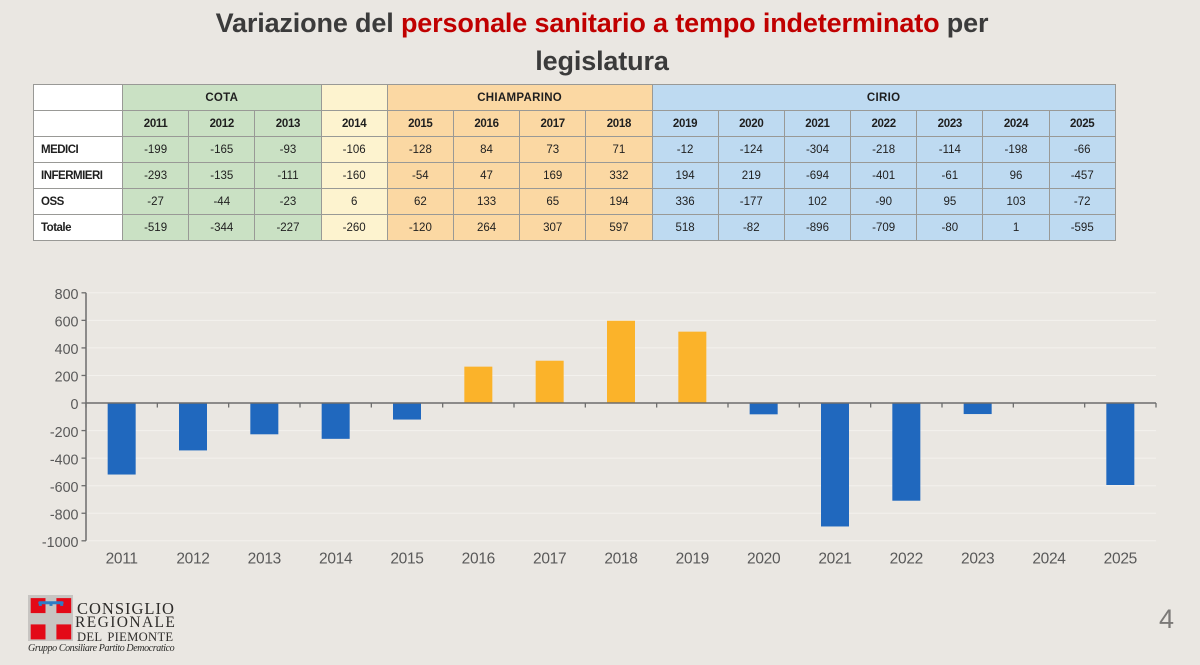 Image resolution: width=1200 pixels, height=665 pixels. I want to click on y-axis-label--600: -600, so click(64, 488).